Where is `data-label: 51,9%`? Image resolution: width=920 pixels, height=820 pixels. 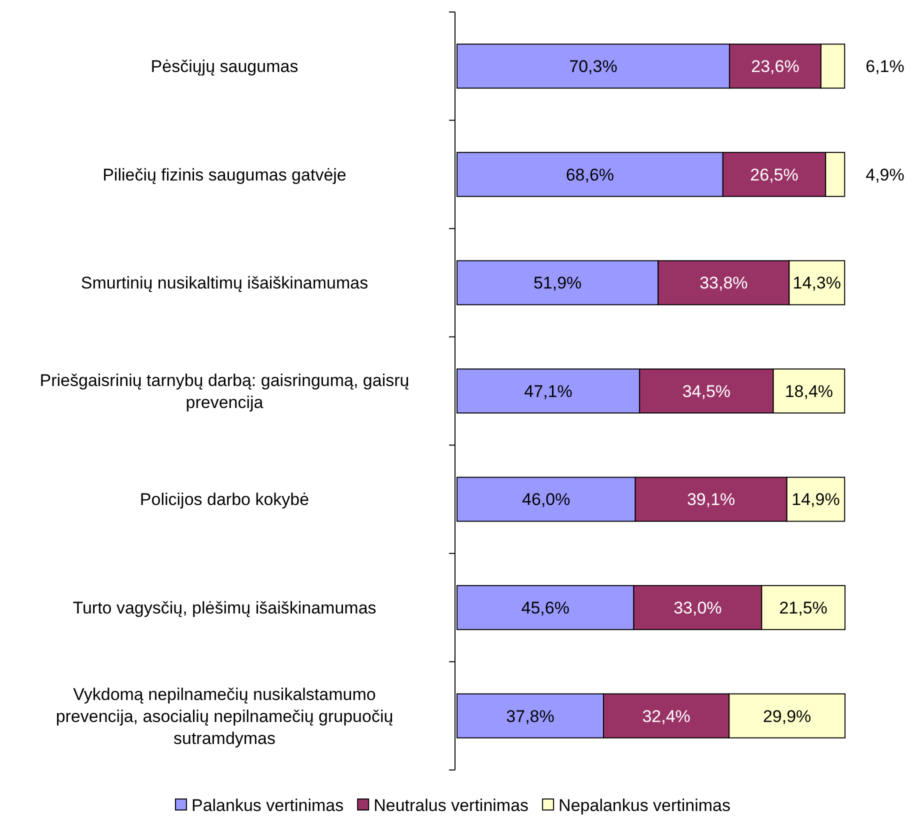
data-label: 51,9% is located at coordinates (557, 283).